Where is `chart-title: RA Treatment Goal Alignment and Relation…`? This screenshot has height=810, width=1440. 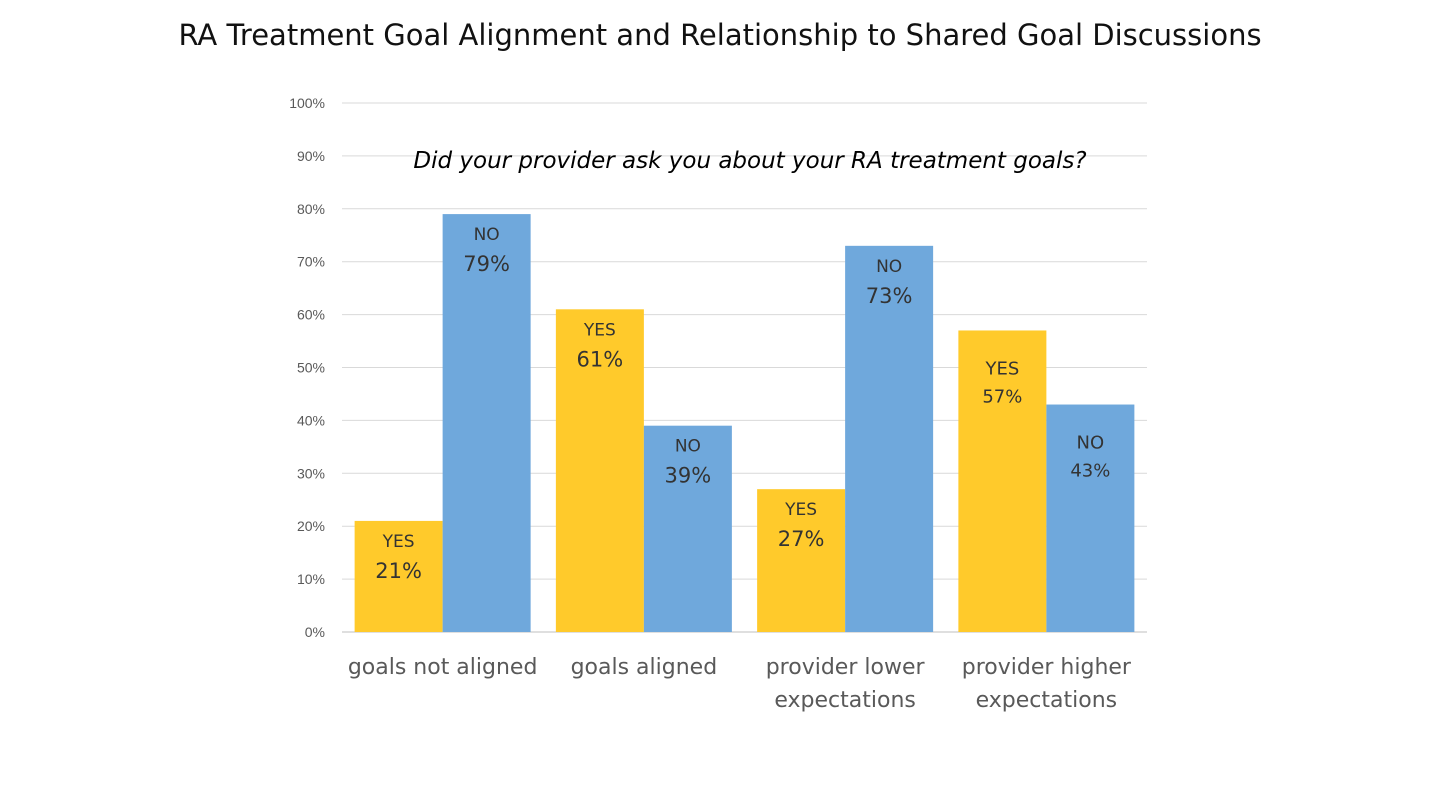
chart-title: RA Treatment Goal Alignment and Relation… is located at coordinates (720, 35).